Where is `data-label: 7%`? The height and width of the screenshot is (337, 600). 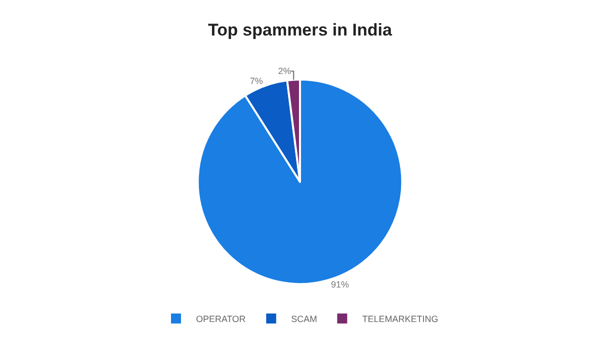
data-label: 7% is located at coordinates (256, 81).